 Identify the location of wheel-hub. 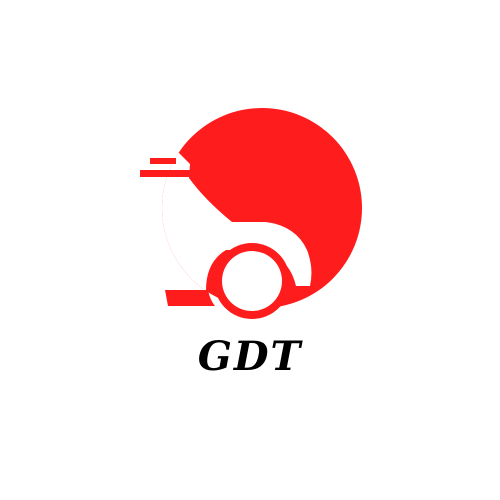
(252, 281).